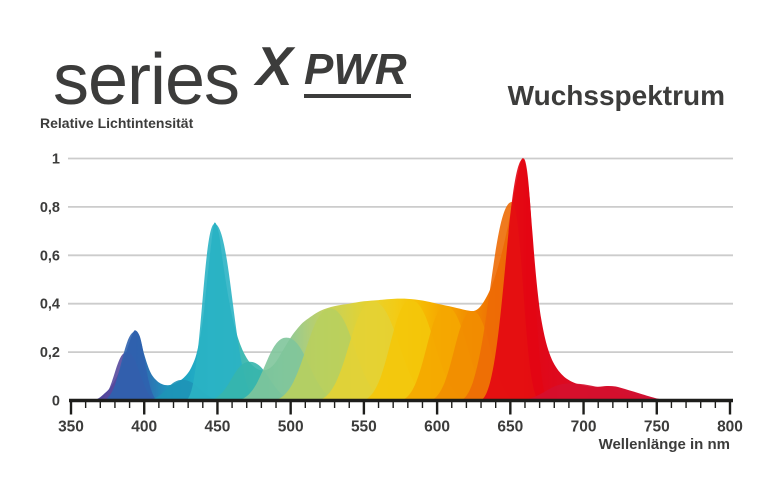  Describe the element at coordinates (664, 444) in the screenshot. I see `x-axis-title: Wellenlänge in nm` at that location.